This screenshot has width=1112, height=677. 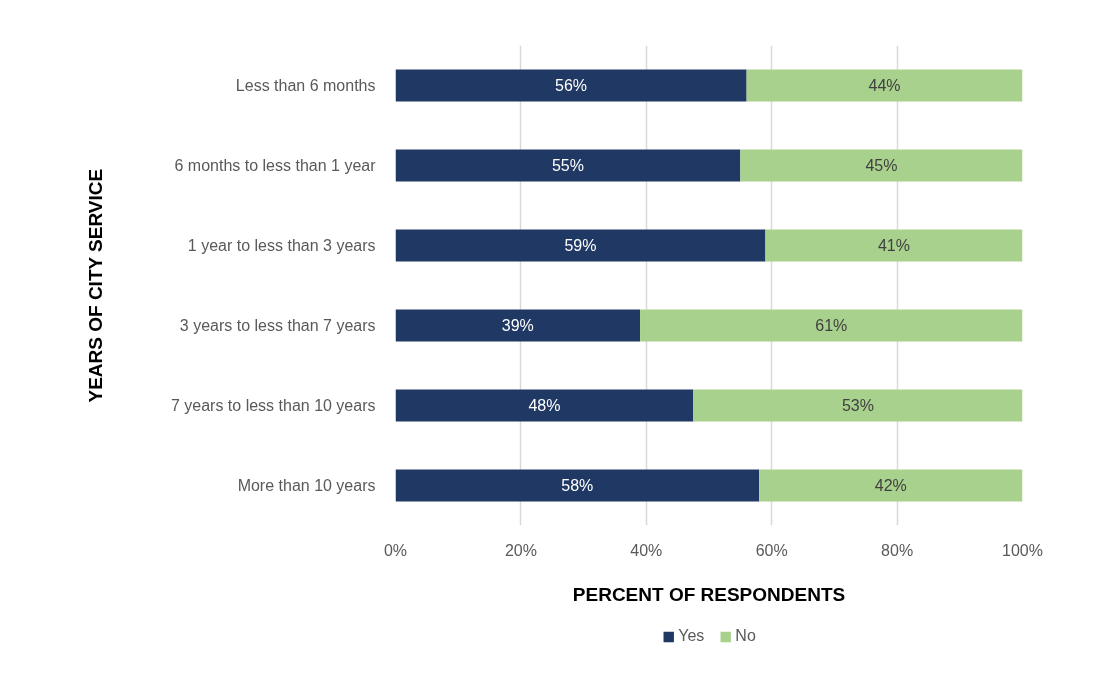 I want to click on data-label: 55%, so click(x=567, y=165).